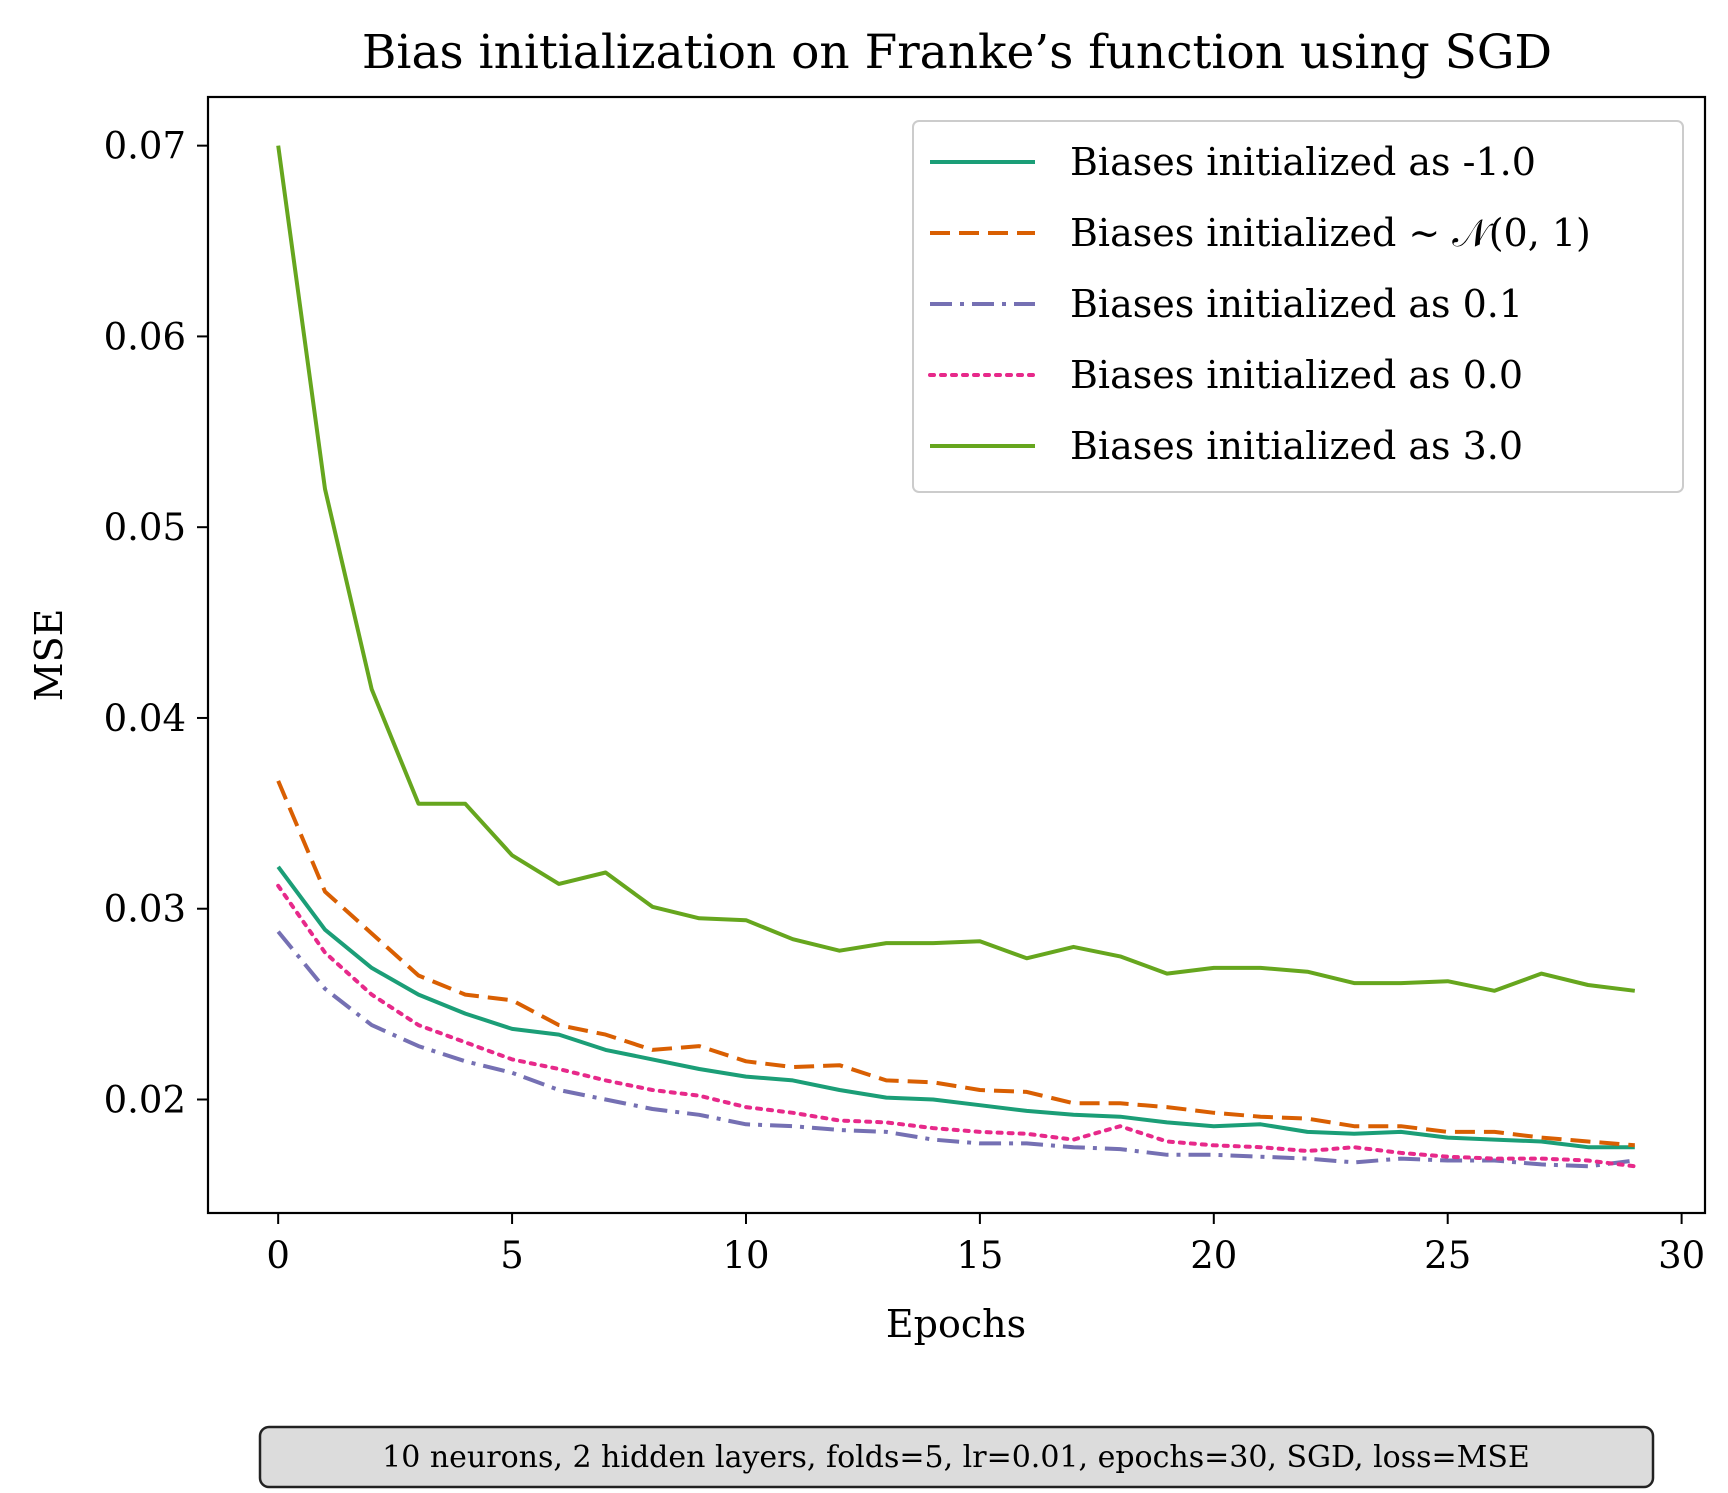 The width and height of the screenshot is (1728, 1493). I want to click on x-tick-label: 10, so click(745, 1255).